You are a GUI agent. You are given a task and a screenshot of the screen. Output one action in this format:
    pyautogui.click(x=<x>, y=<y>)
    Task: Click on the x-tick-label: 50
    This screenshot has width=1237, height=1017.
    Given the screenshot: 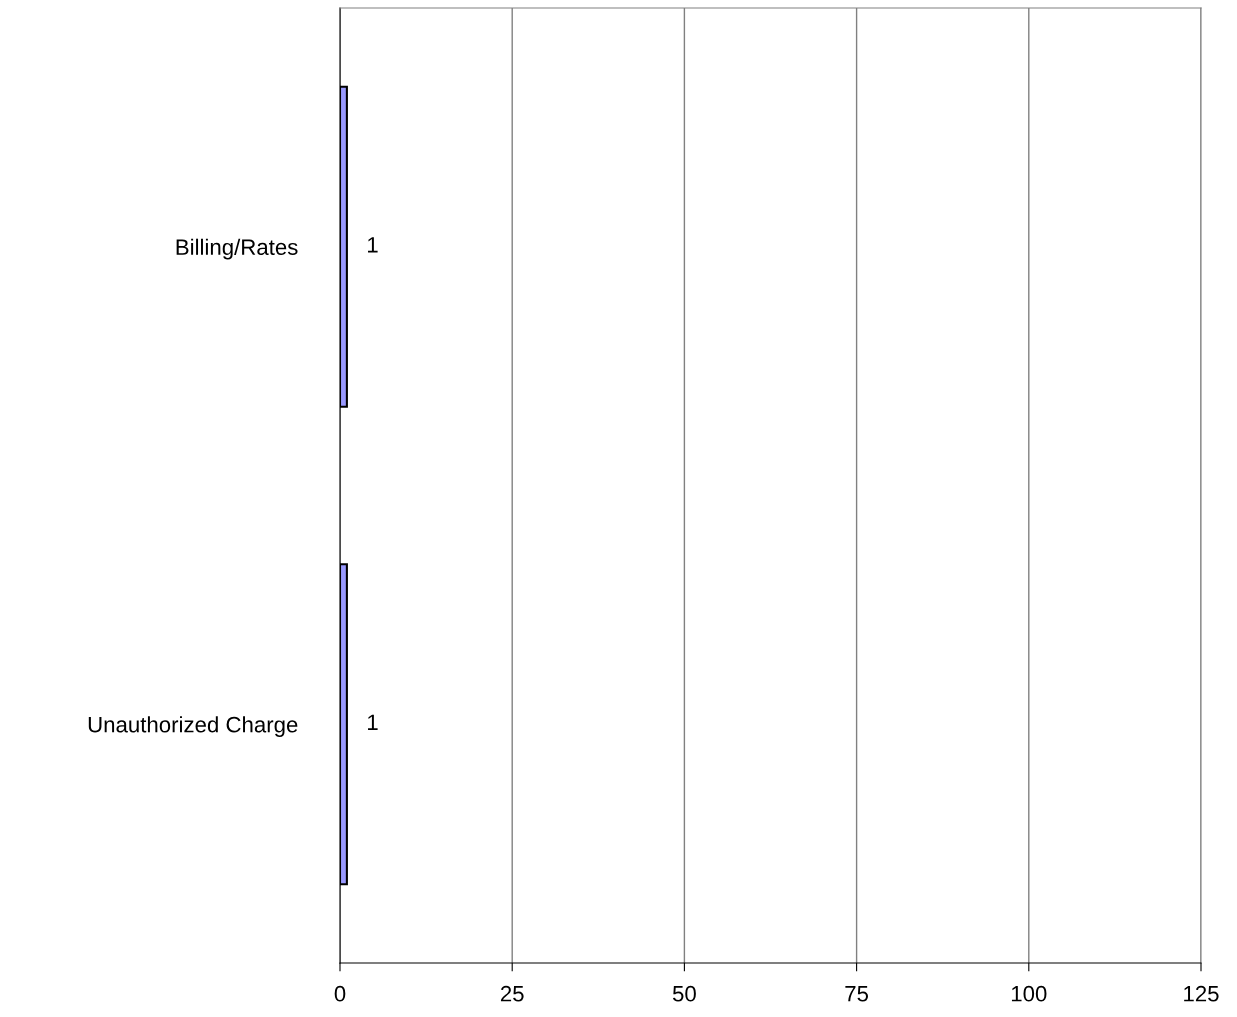 What is the action you would take?
    pyautogui.click(x=684, y=993)
    